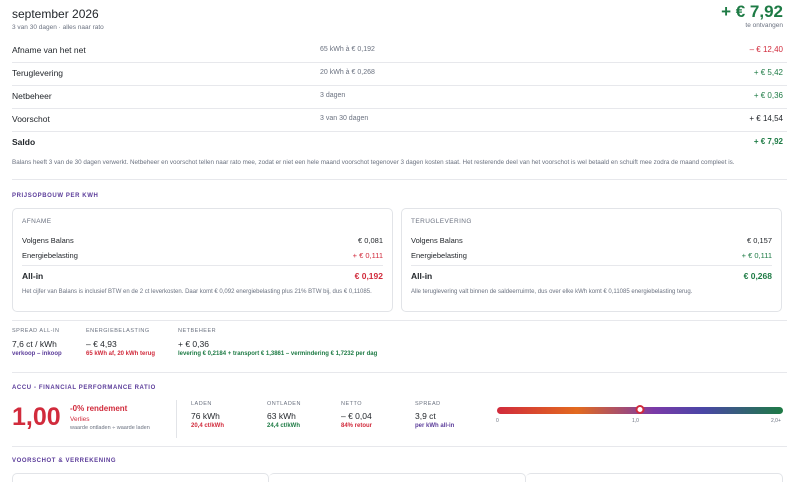 The width and height of the screenshot is (800, 482). Describe the element at coordinates (121, 354) in the screenshot. I see `stat-sub: 65 kWh af, 20 kWh terug` at that location.